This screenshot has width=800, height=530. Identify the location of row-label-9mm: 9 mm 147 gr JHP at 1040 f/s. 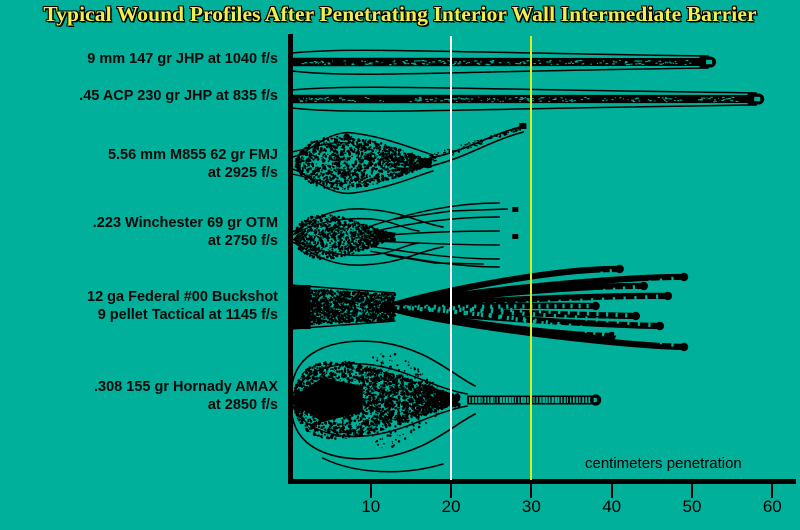
(139, 59).